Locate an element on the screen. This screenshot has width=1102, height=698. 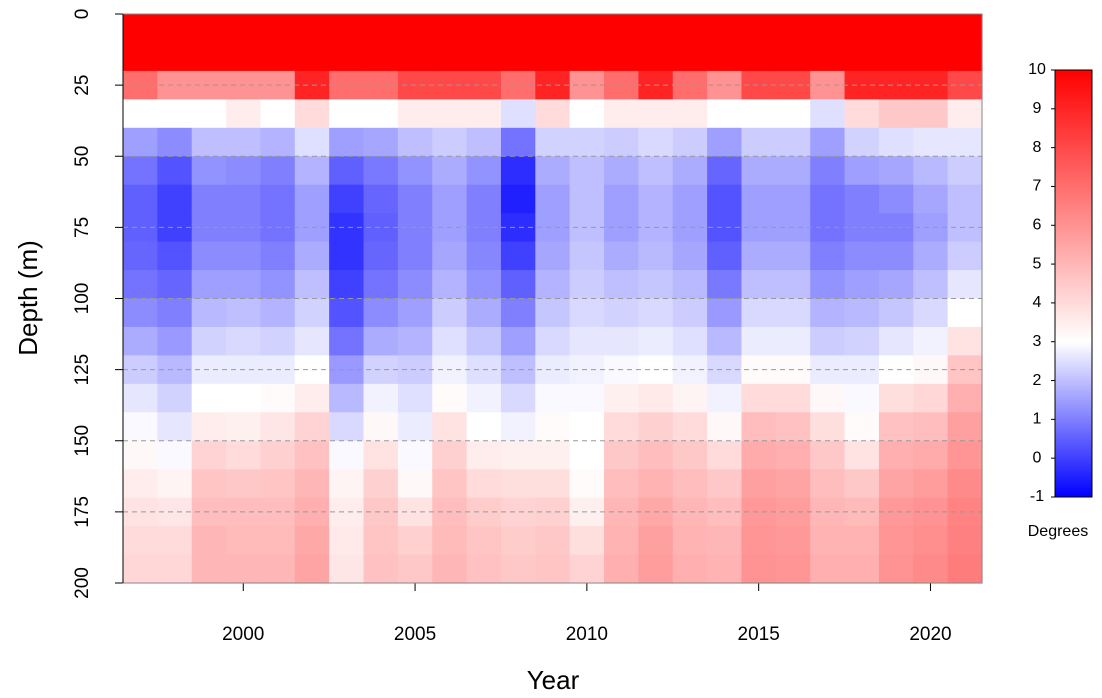
y-tick-label: 125 is located at coordinates (82, 370).